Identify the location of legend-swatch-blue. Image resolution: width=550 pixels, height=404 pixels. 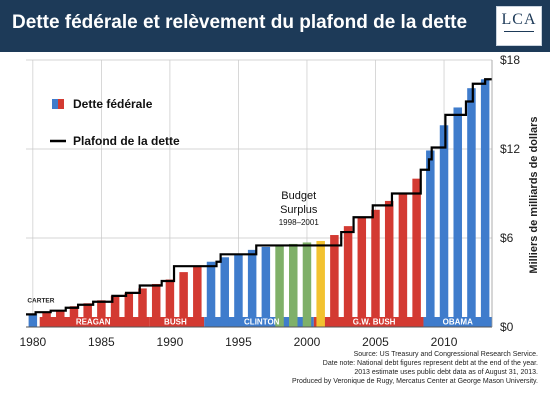
(55, 104).